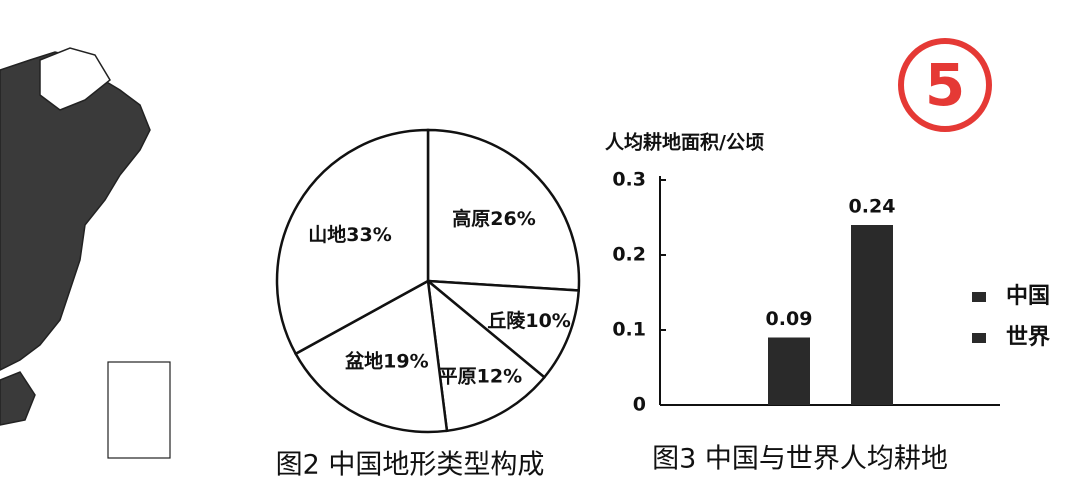 The width and height of the screenshot is (1080, 497). I want to click on y-tick-label: 0.1, so click(629, 330).